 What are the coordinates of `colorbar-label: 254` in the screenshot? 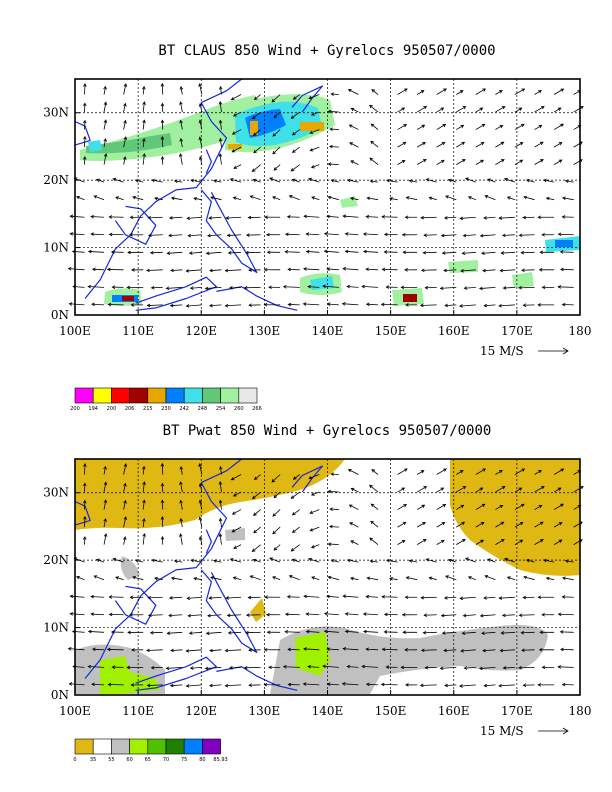 It's located at (221, 409).